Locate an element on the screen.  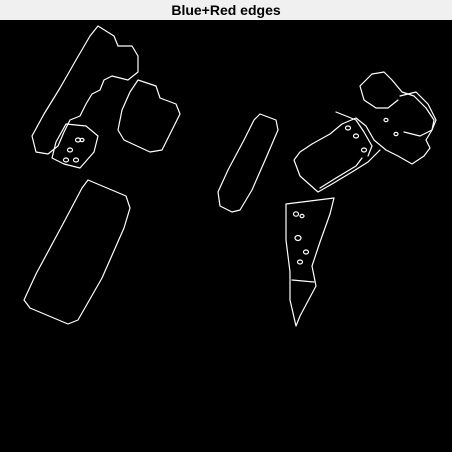
edge-object-top-left-long is located at coordinates (85, 97).